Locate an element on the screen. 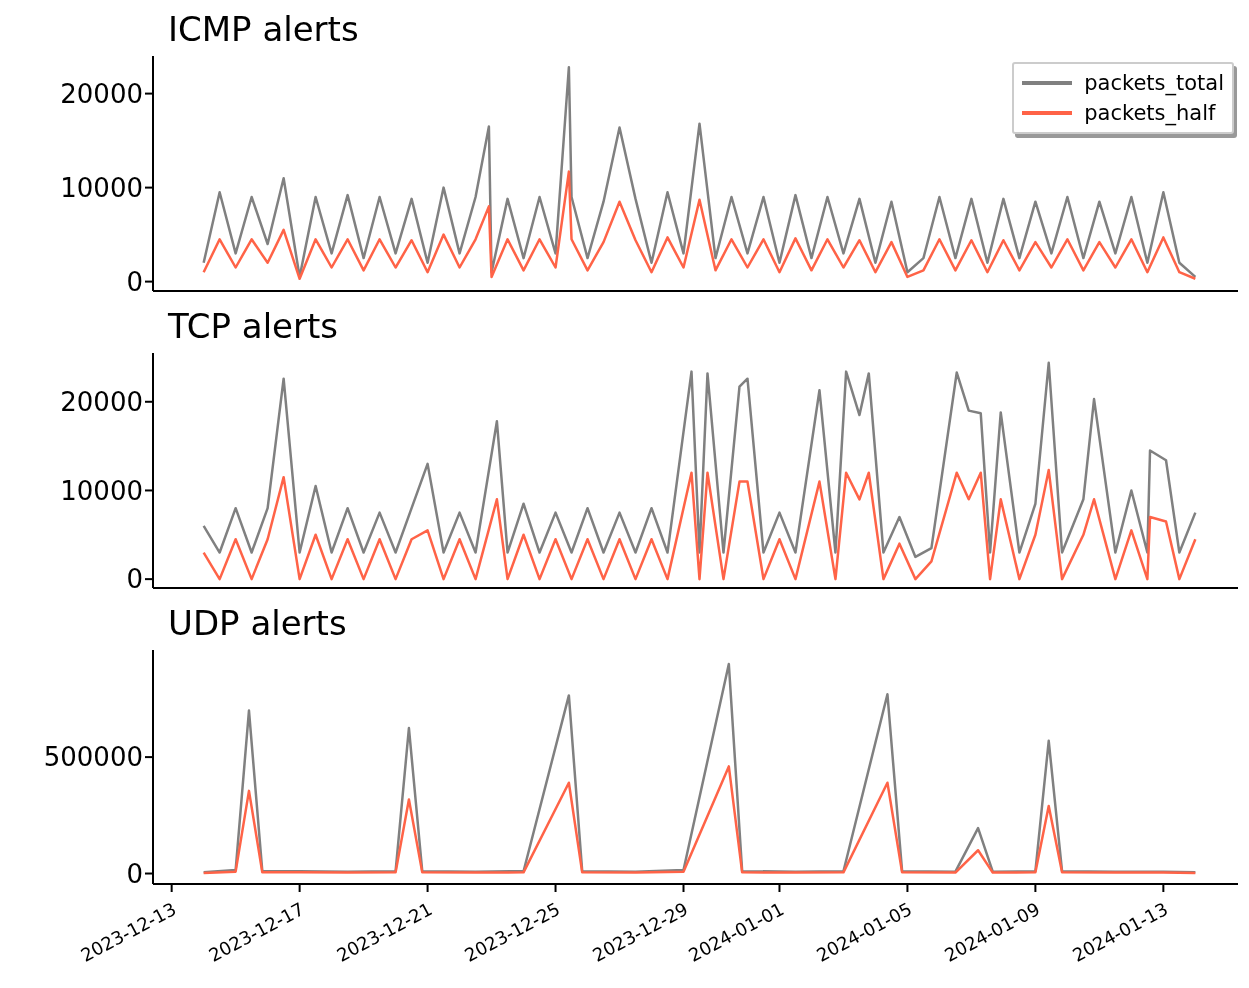 This screenshot has width=1249, height=988. legend-label: packets_half is located at coordinates (1150, 114).